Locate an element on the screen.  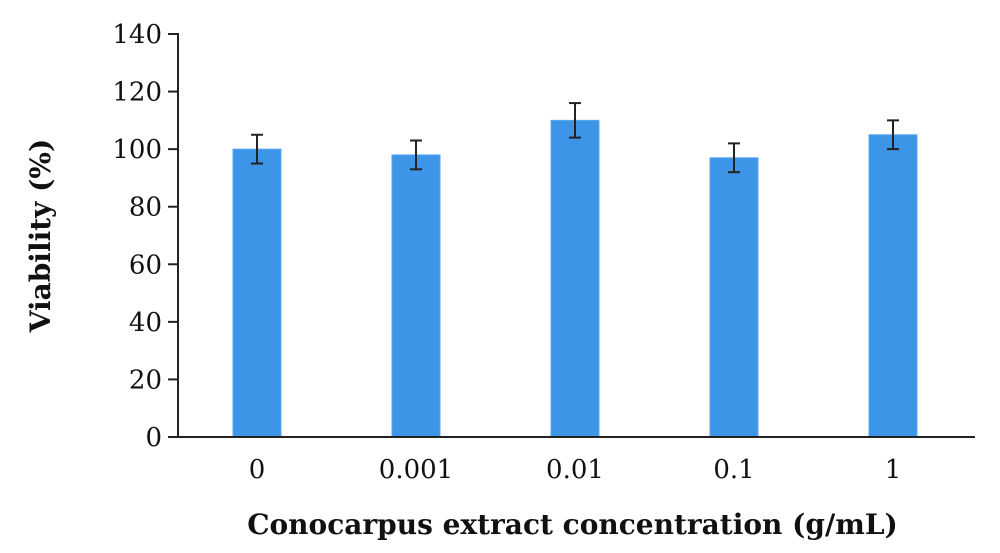
x-tick-label: 0 is located at coordinates (257, 470).